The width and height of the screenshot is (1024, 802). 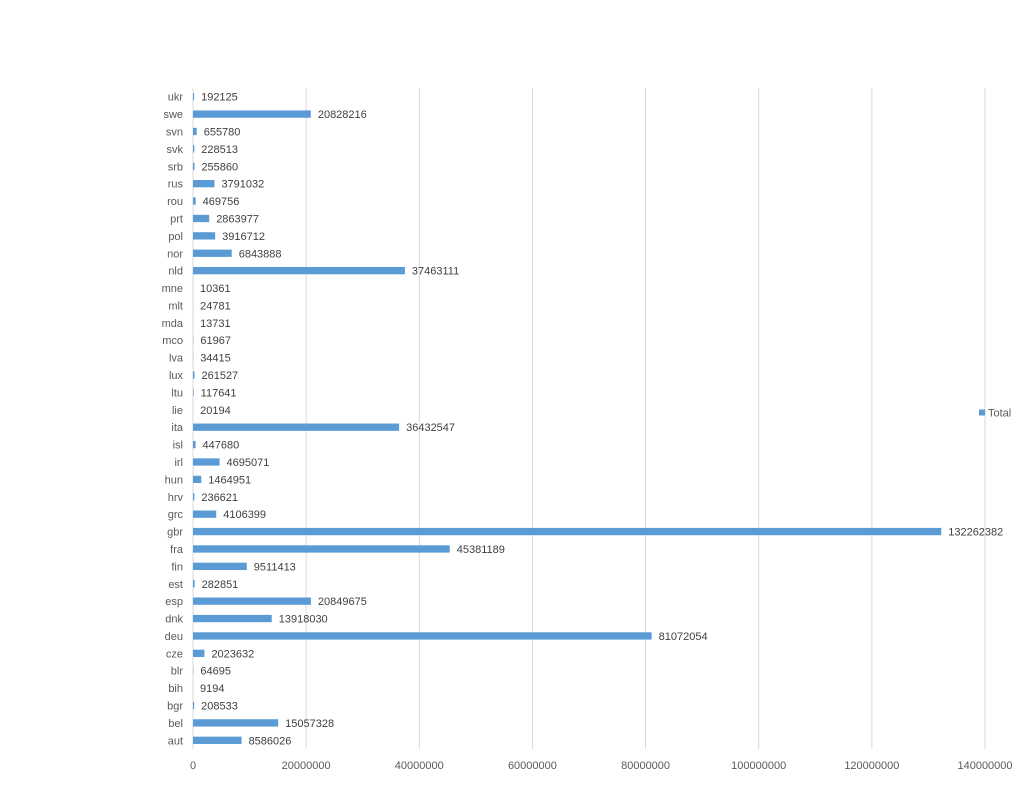 What do you see at coordinates (430, 428) in the screenshot?
I see `data-label: 36432547` at bounding box center [430, 428].